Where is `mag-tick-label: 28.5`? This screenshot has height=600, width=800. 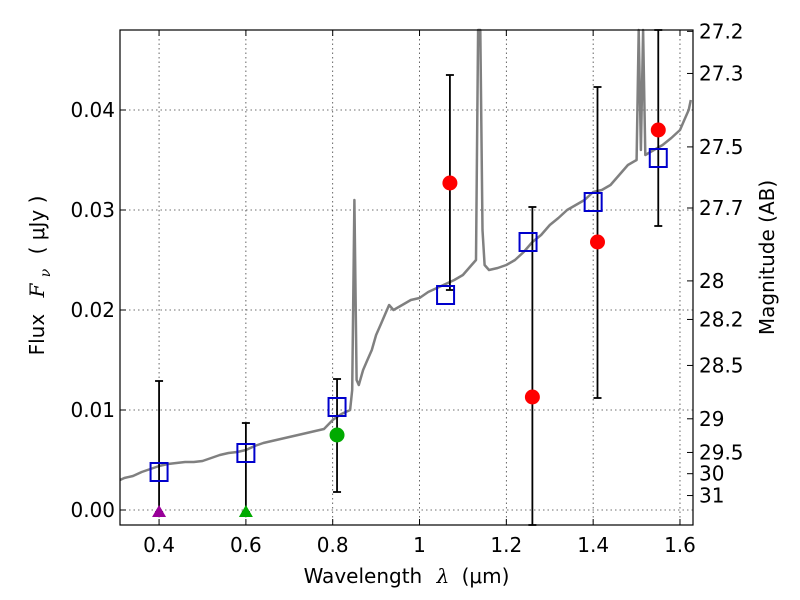 mag-tick-label: 28.5 is located at coordinates (721, 365).